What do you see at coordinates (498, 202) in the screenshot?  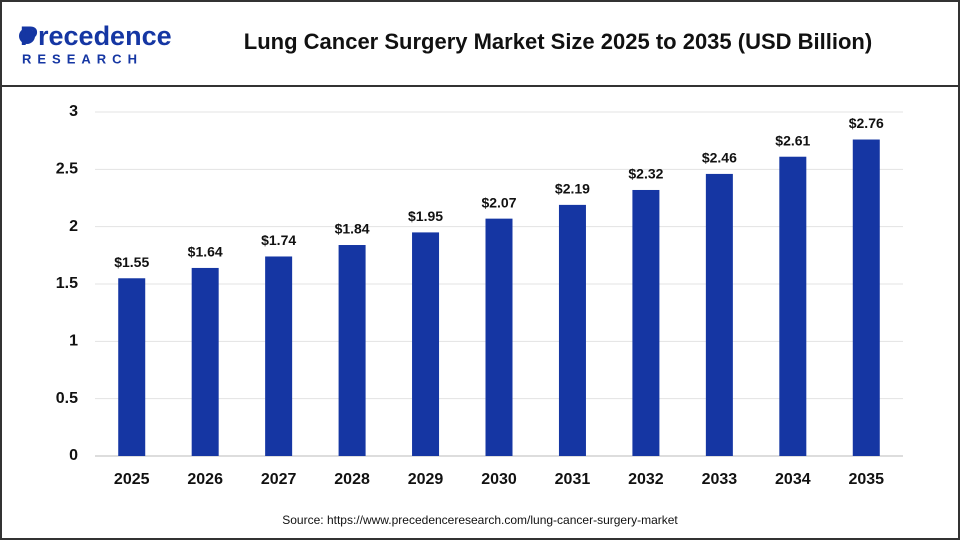 I see `value-label: $2.07` at bounding box center [498, 202].